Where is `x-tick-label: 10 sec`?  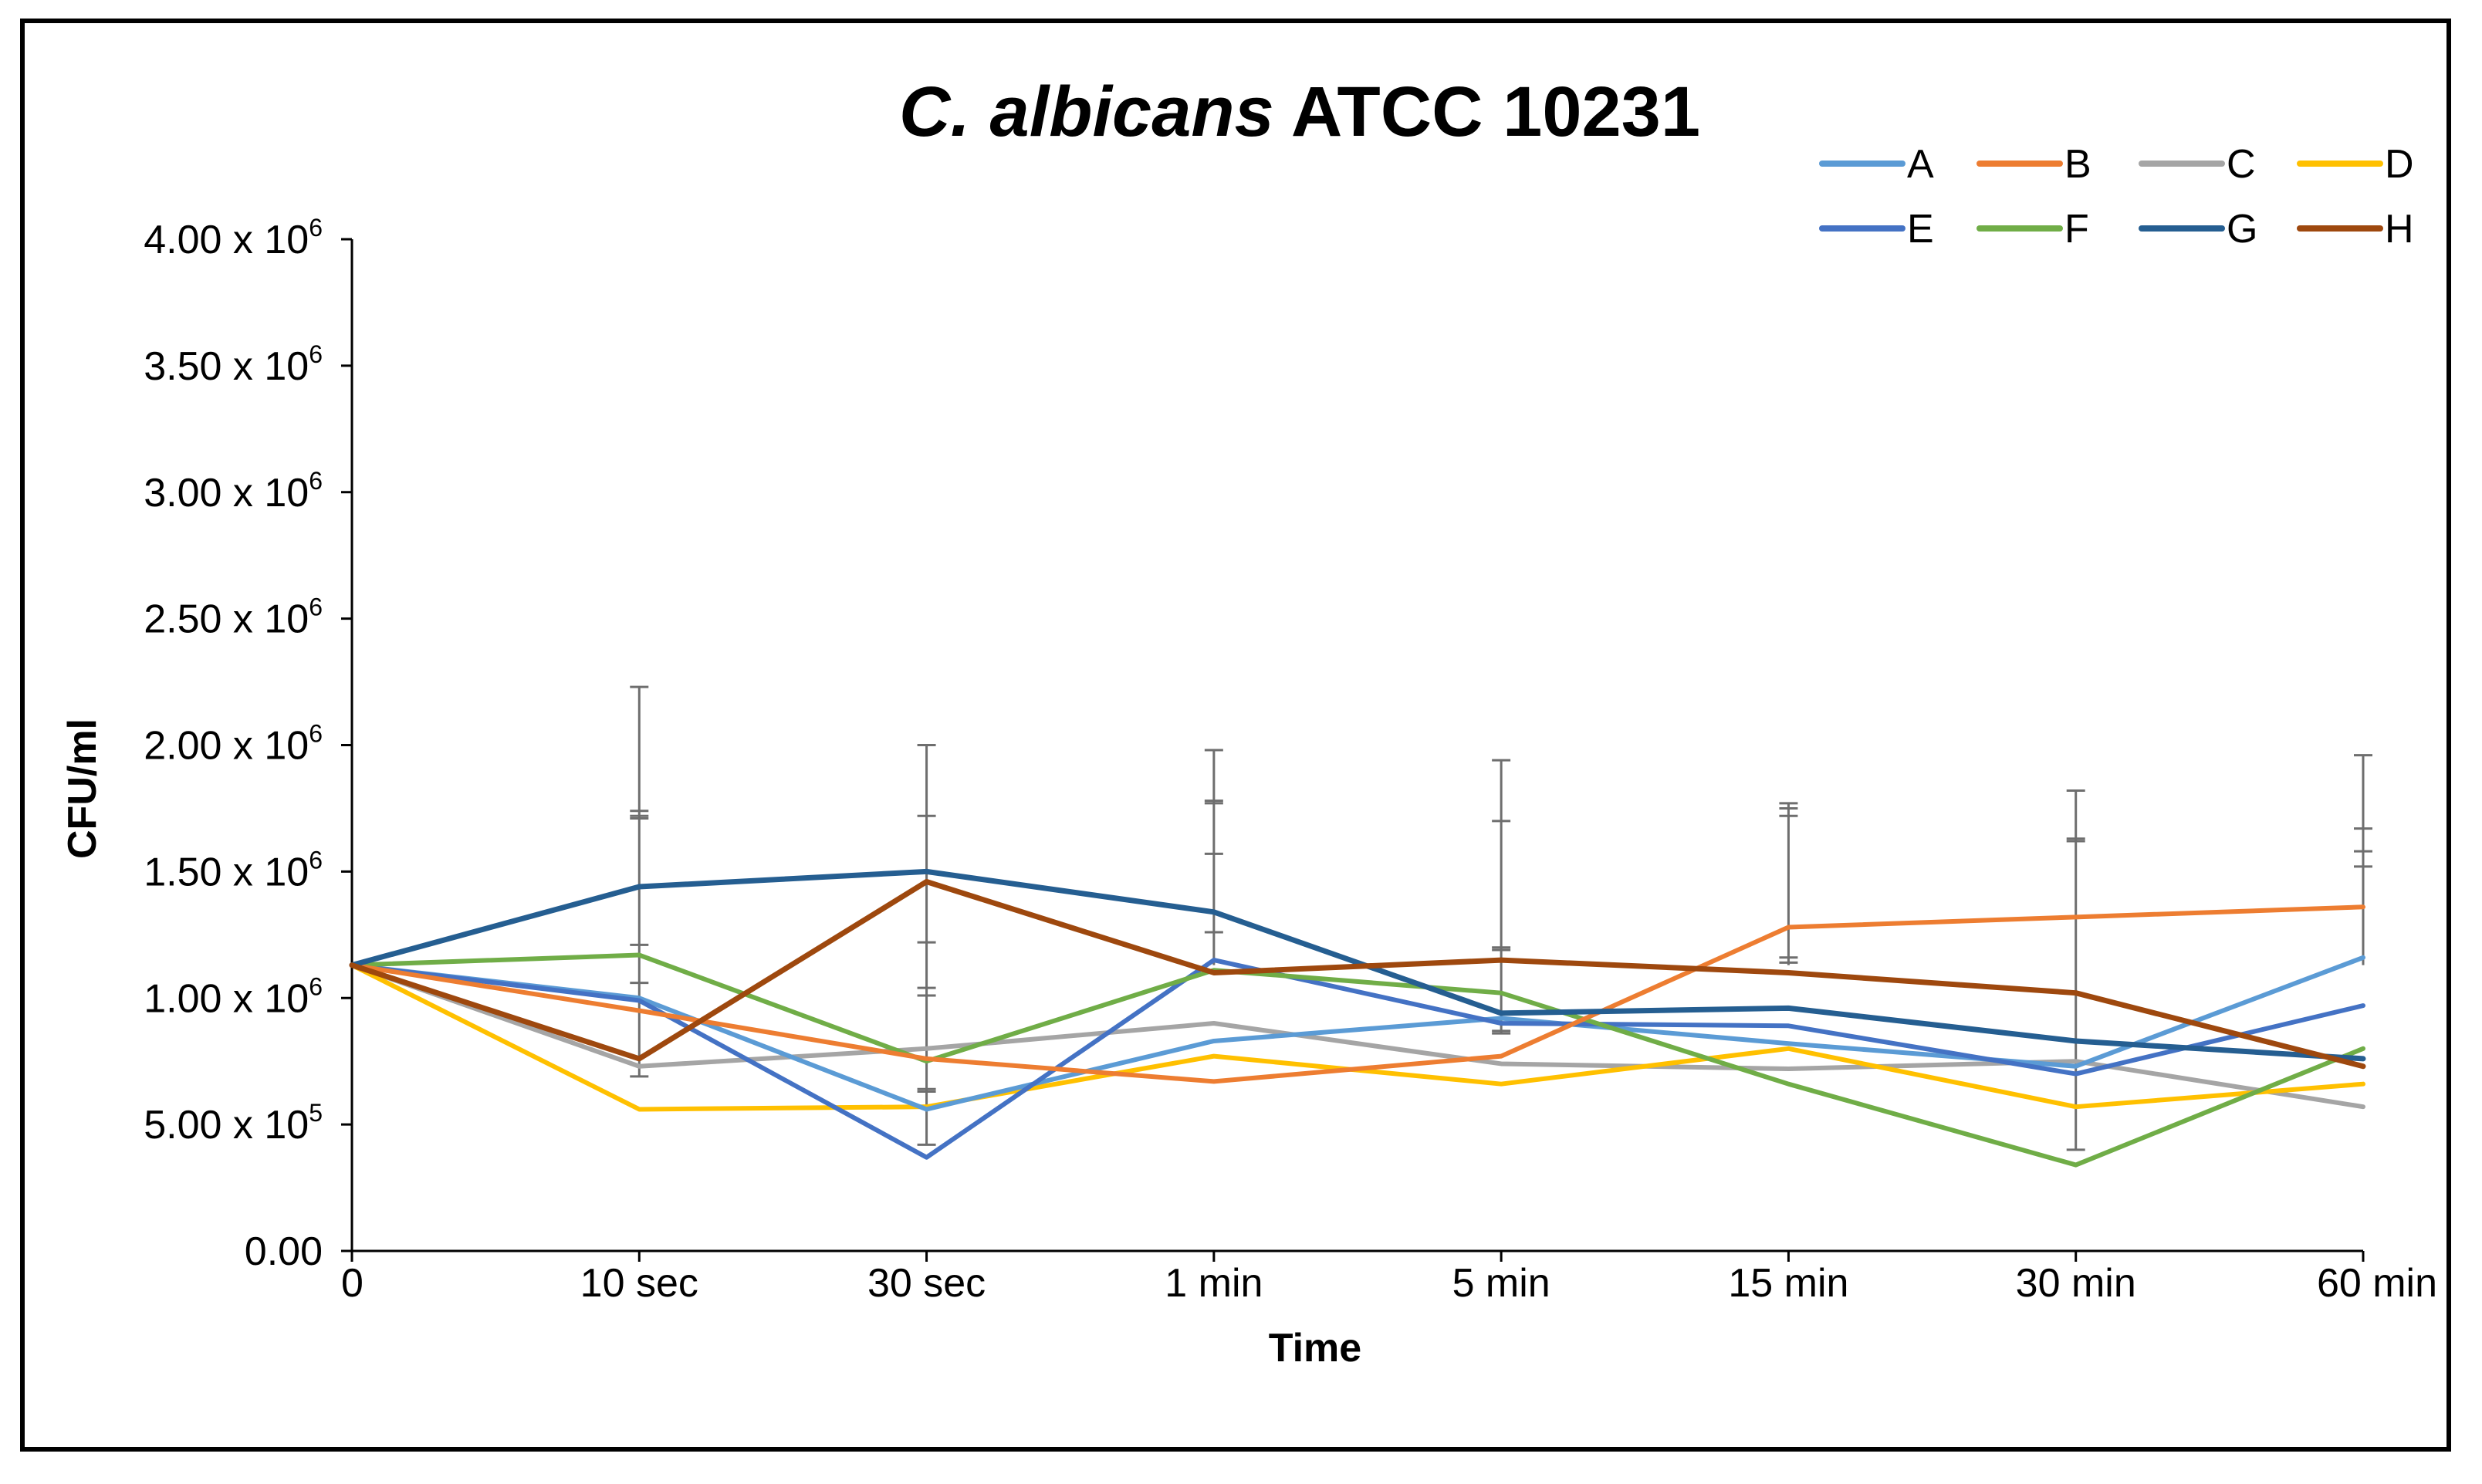
x-tick-label: 10 sec is located at coordinates (639, 1283).